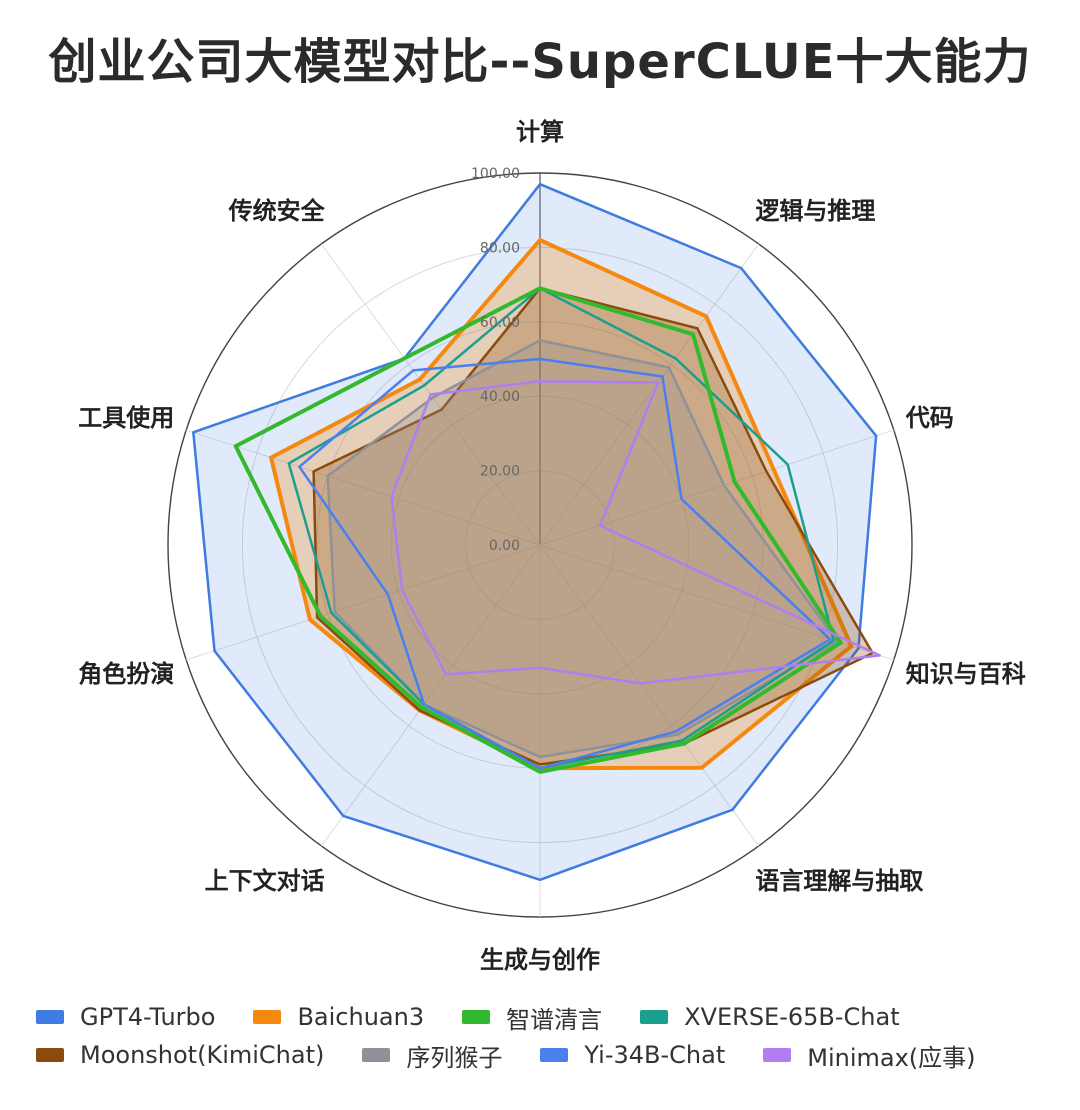 Image resolution: width=1080 pixels, height=1110 pixels. Describe the element at coordinates (500, 397) in the screenshot. I see `tick-label: 40.00` at that location.